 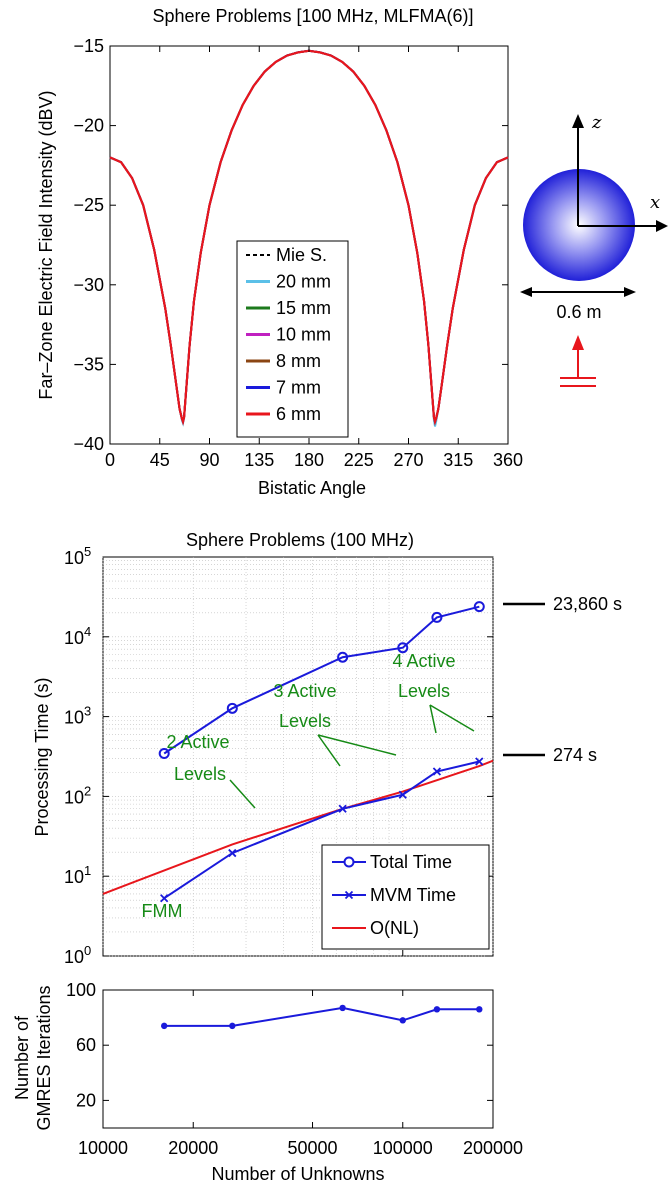 I want to click on legend-label: 8 mm, so click(x=298, y=361).